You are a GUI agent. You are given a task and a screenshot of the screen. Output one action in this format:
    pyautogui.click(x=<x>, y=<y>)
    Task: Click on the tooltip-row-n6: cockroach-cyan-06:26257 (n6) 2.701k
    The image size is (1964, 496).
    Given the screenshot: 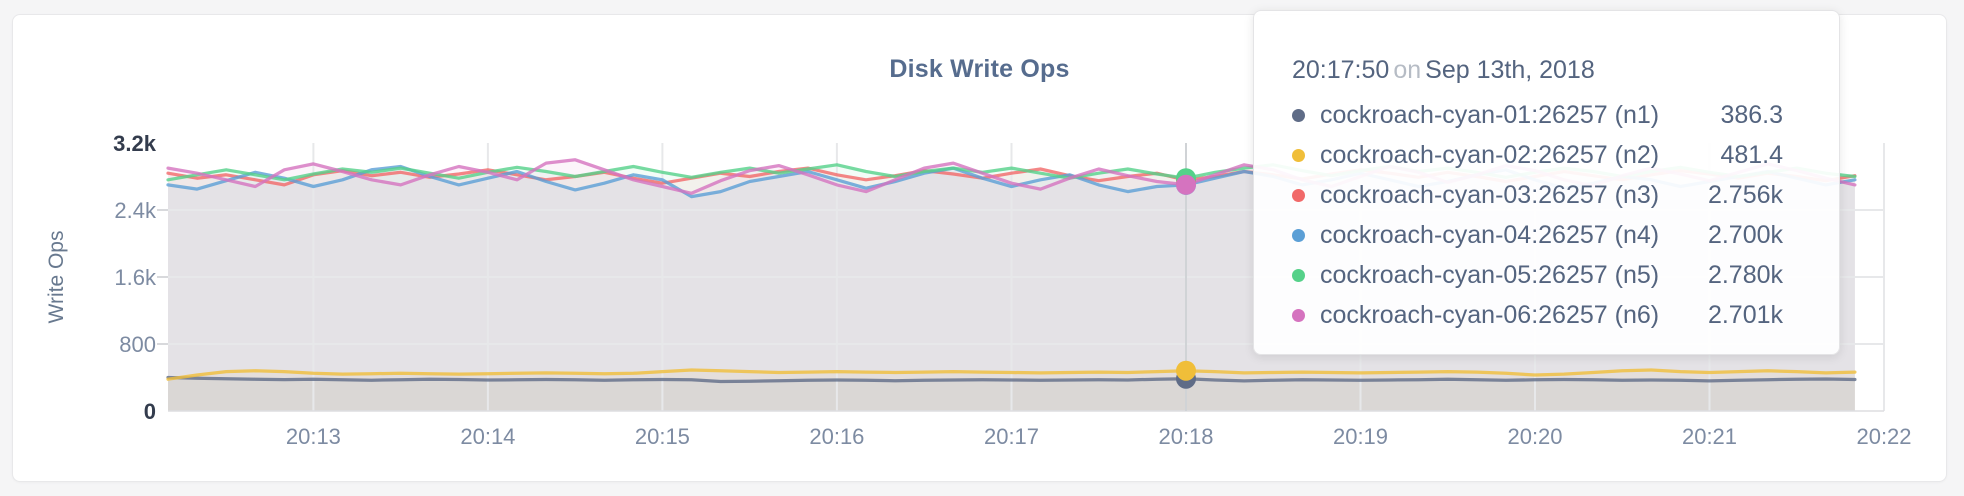 What is the action you would take?
    pyautogui.click(x=1537, y=315)
    